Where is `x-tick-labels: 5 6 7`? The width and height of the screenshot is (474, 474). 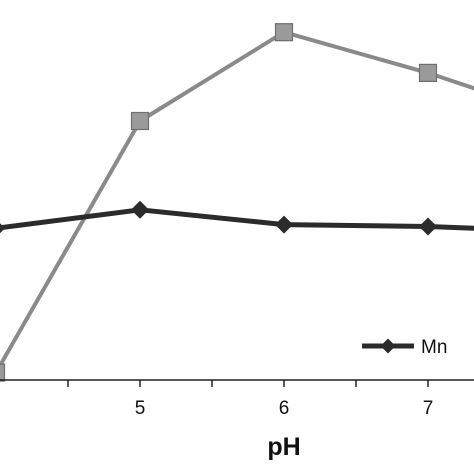 x-tick-labels: 5 6 7 is located at coordinates (284, 408).